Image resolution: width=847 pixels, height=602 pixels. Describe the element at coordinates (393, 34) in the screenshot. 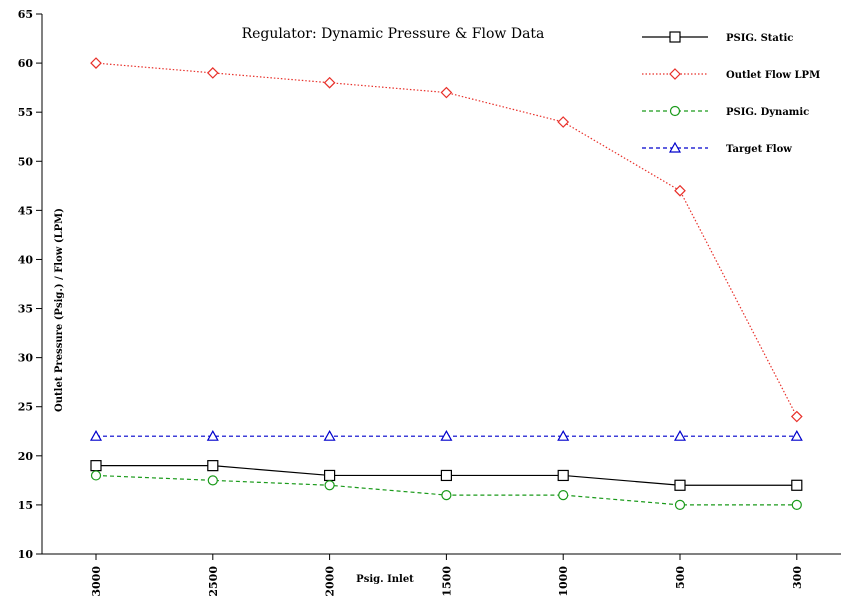

I see `chart-title: Regulator: Dynamic Pressure & Flow Data` at that location.